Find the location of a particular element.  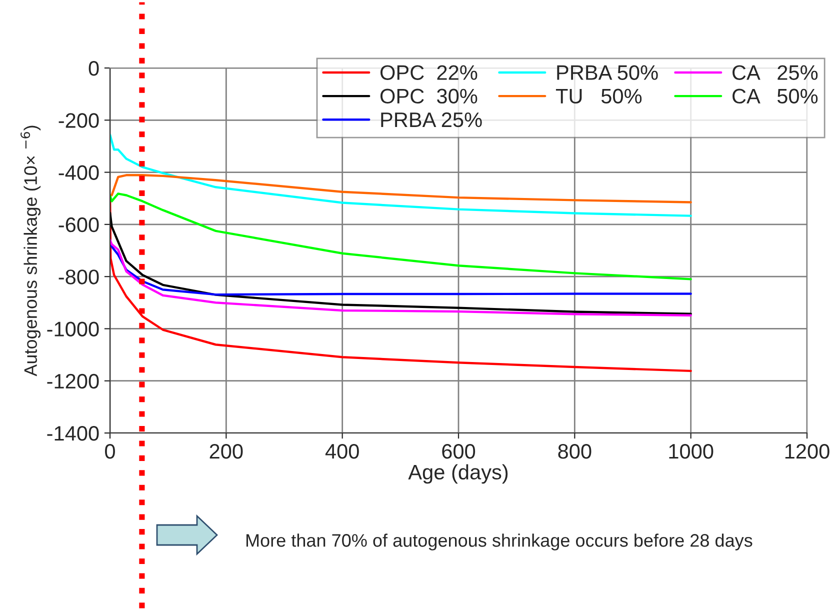

y-tick-label: -1000 is located at coordinates (73, 329).